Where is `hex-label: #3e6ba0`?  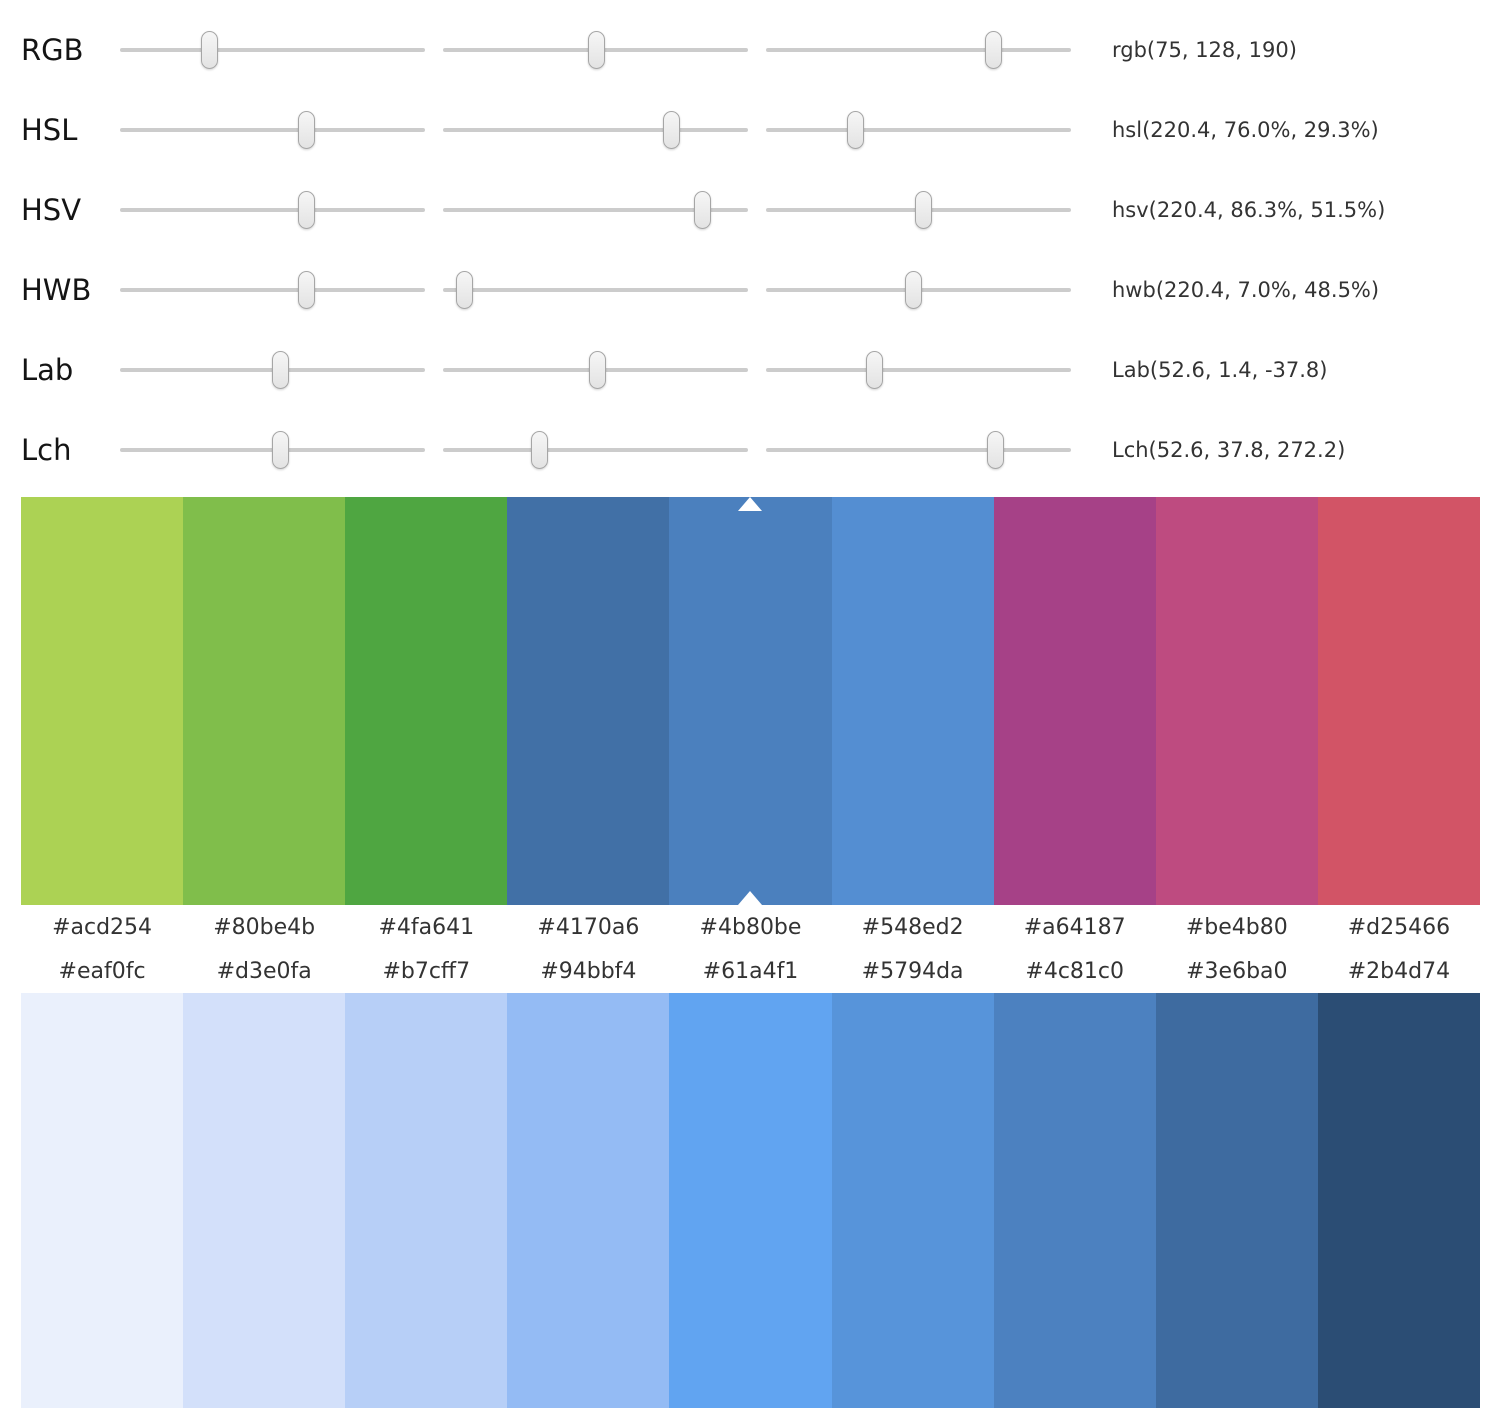 hex-label: #3e6ba0 is located at coordinates (1237, 971).